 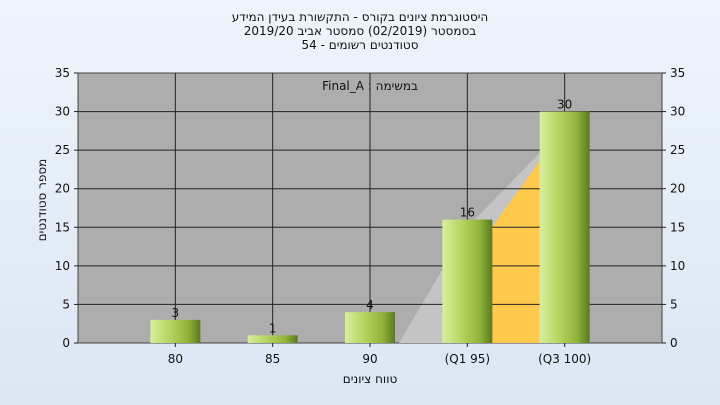 What do you see at coordinates (176, 313) in the screenshot?
I see `data-label: 3` at bounding box center [176, 313].